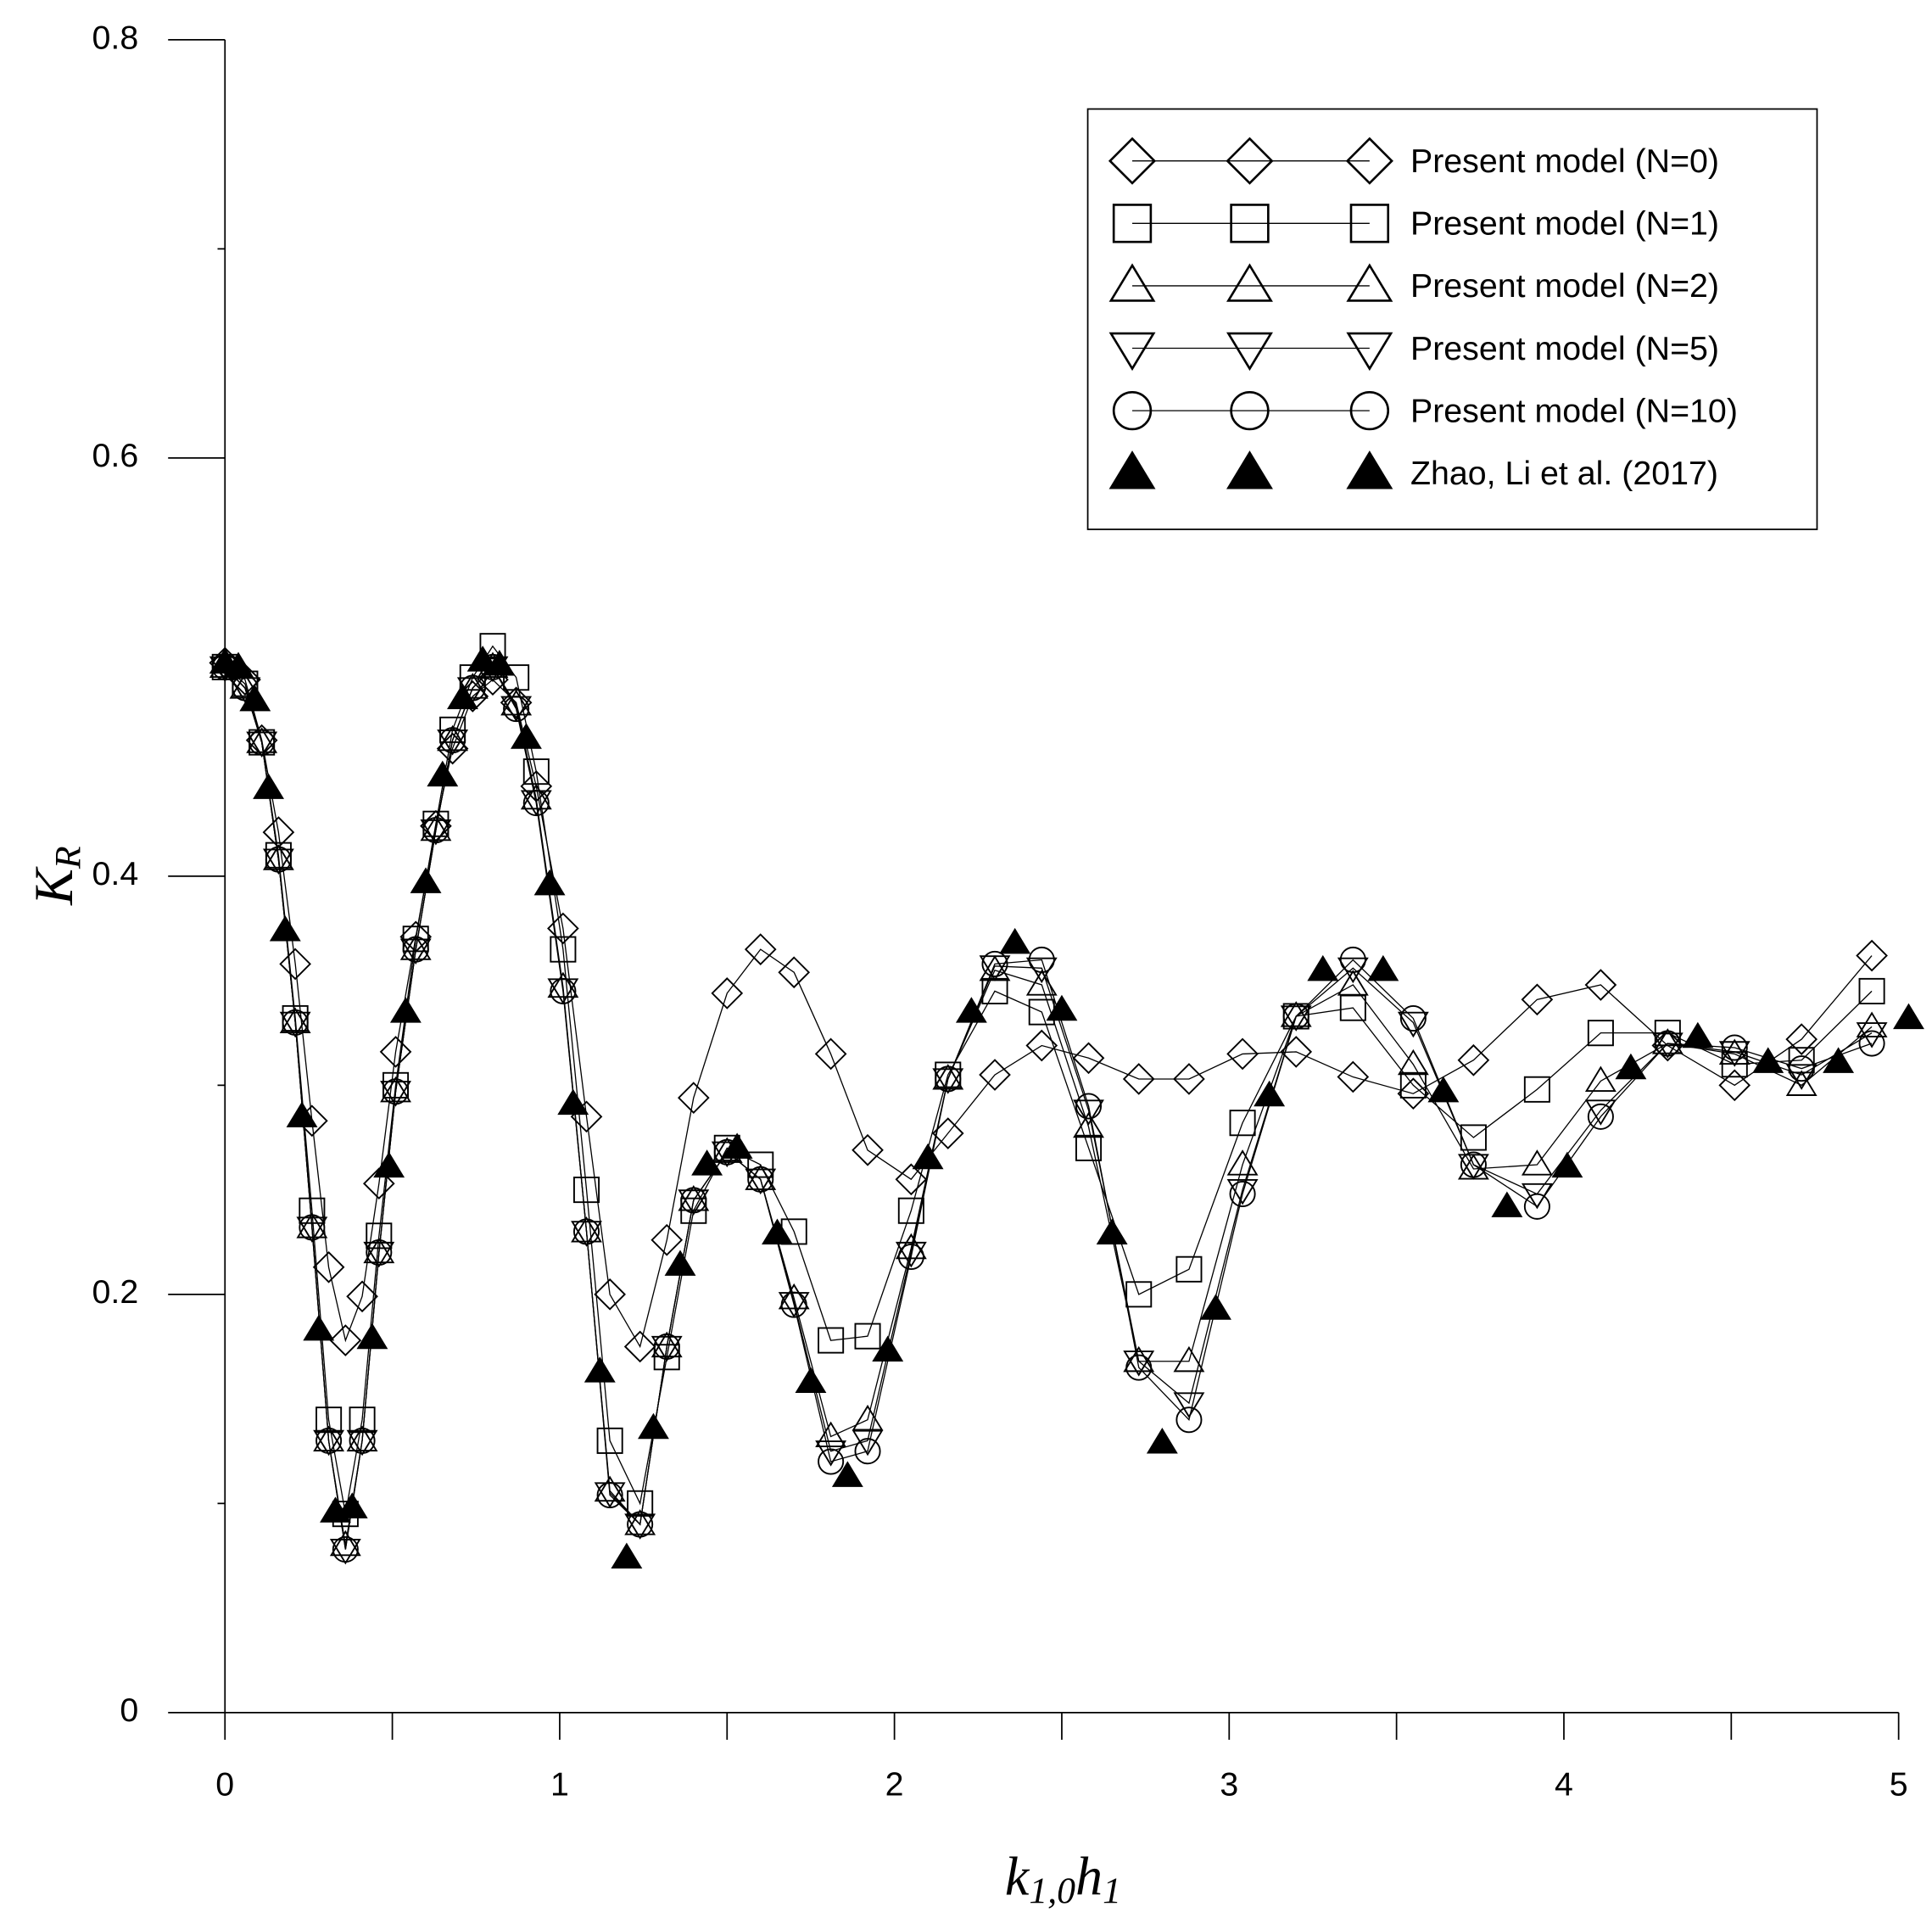  I want to click on legend-label: Present model (N=5), so click(1564, 348).